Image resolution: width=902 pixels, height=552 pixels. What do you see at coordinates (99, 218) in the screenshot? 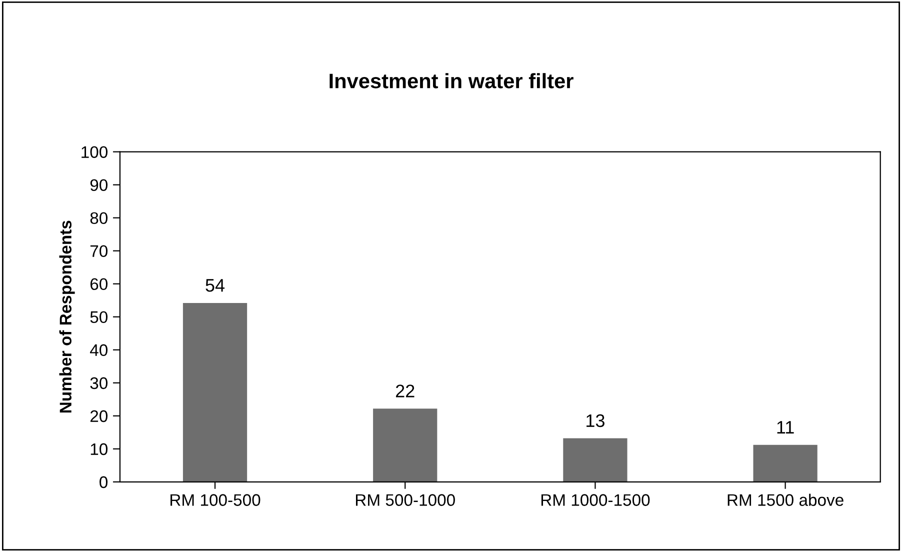
I see `y-tick-label: 80` at bounding box center [99, 218].